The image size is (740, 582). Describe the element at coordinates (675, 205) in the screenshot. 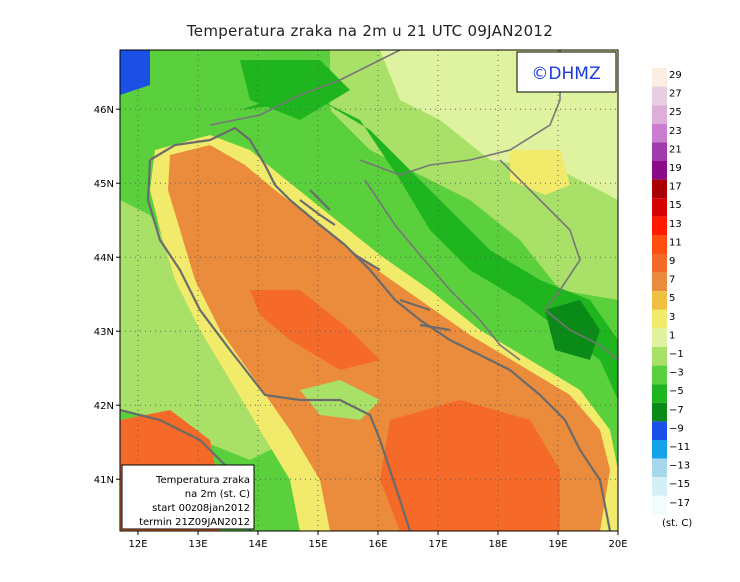

I see `scale-label: 15` at that location.